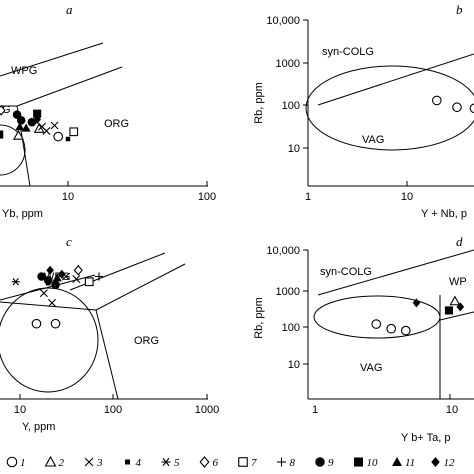  I want to click on panel-d-ytick: 1000, so click(288, 292).